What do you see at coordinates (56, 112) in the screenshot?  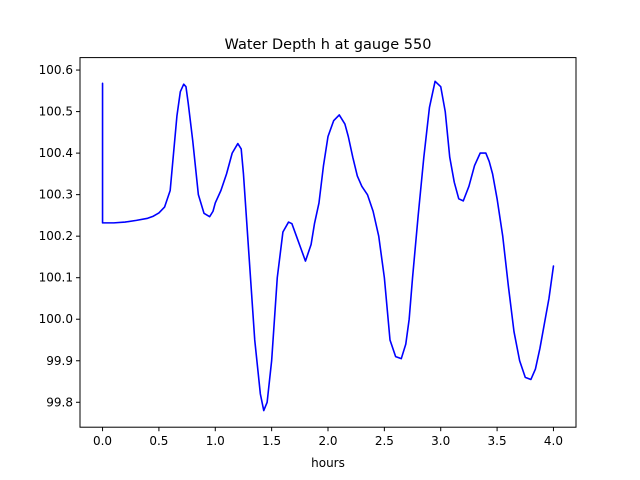 I see `y-tick-label: 100.5` at bounding box center [56, 112].